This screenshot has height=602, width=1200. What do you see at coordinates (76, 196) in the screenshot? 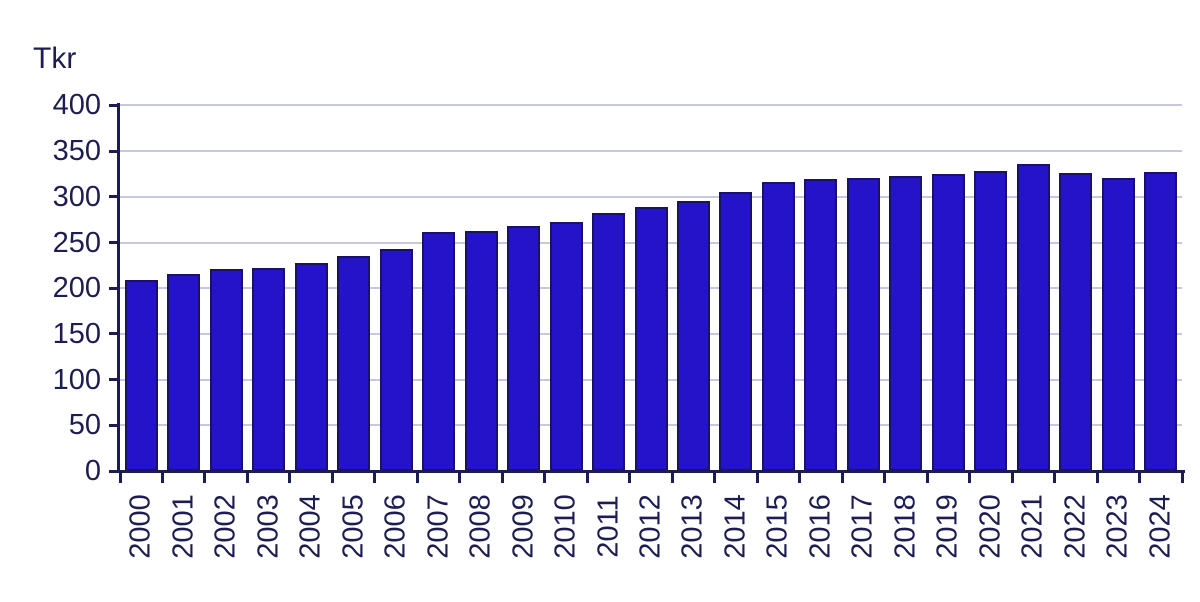
I see `y-tick-label-300: 300` at bounding box center [76, 196].